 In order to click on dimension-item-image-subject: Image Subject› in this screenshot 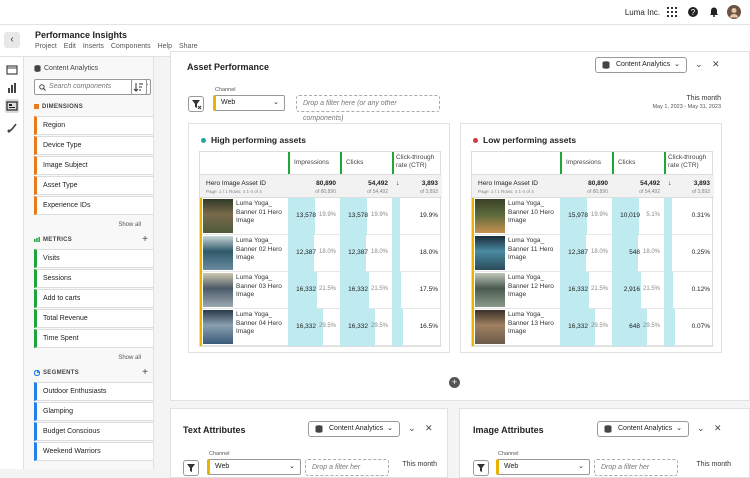, I will do `click(93, 165)`.